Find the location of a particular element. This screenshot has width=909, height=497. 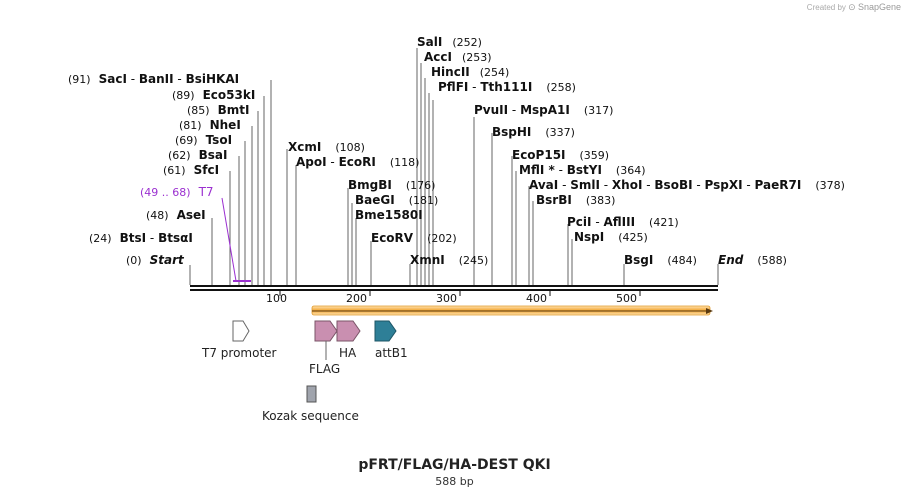

enzyme-row-apoi: ApoI - EcoRI (118) is located at coordinates (357, 162).